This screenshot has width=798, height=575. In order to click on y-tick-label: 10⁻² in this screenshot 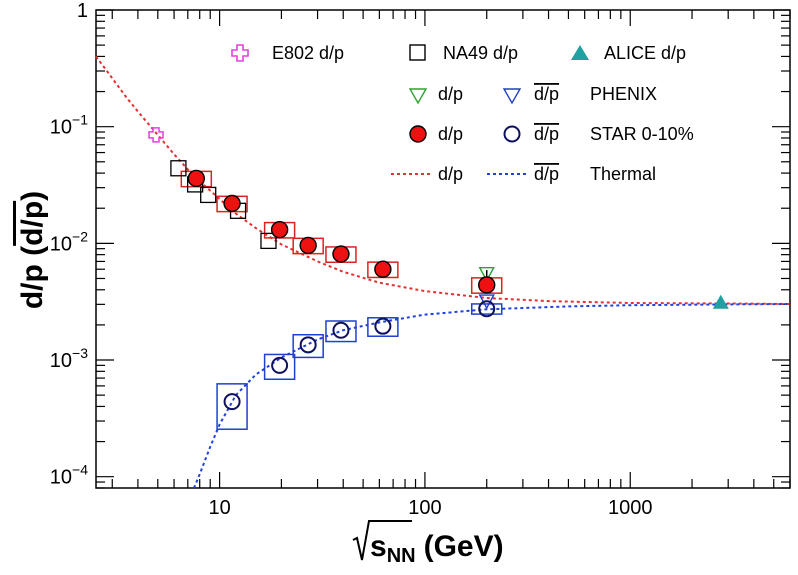, I will do `click(69, 241)`.